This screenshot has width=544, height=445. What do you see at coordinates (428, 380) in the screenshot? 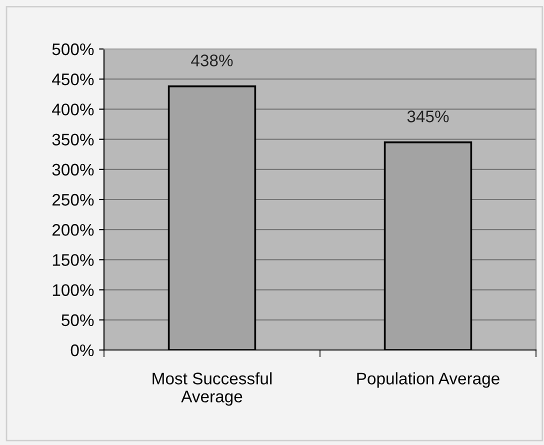
I see `x-tick-label: Population Average` at bounding box center [428, 380].